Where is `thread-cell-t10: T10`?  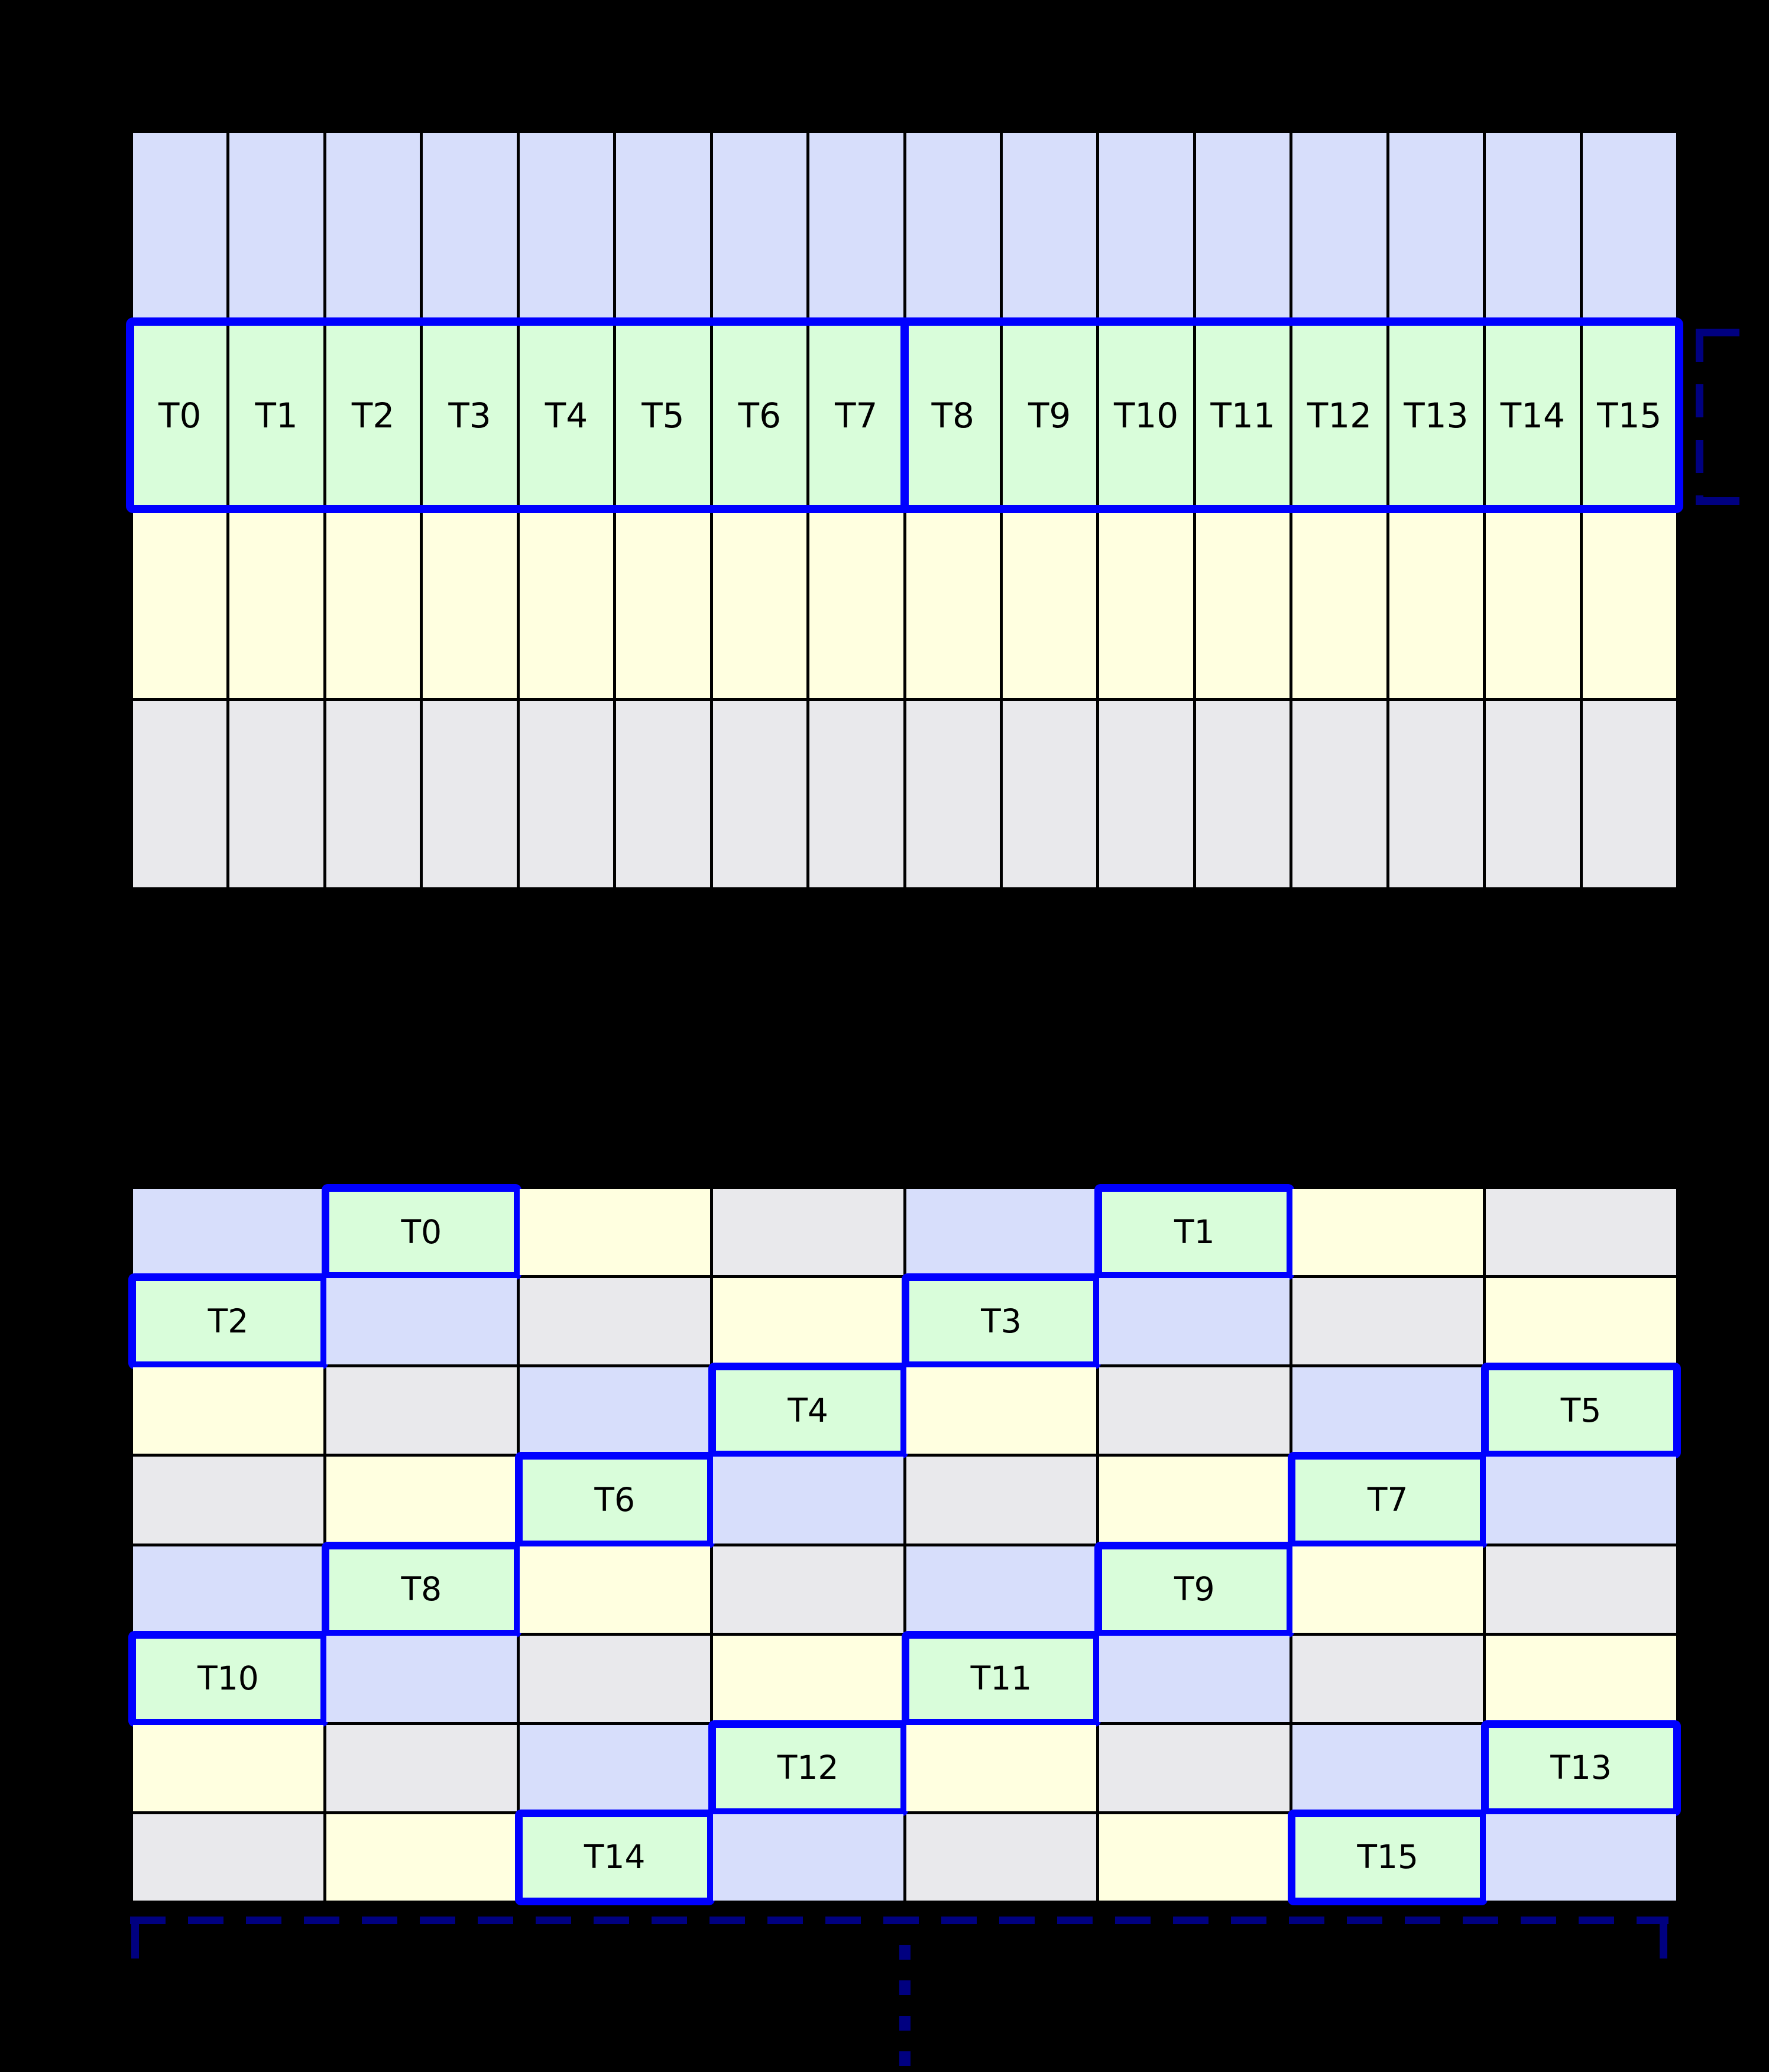
thread-cell-t10: T10 is located at coordinates (1146, 415).